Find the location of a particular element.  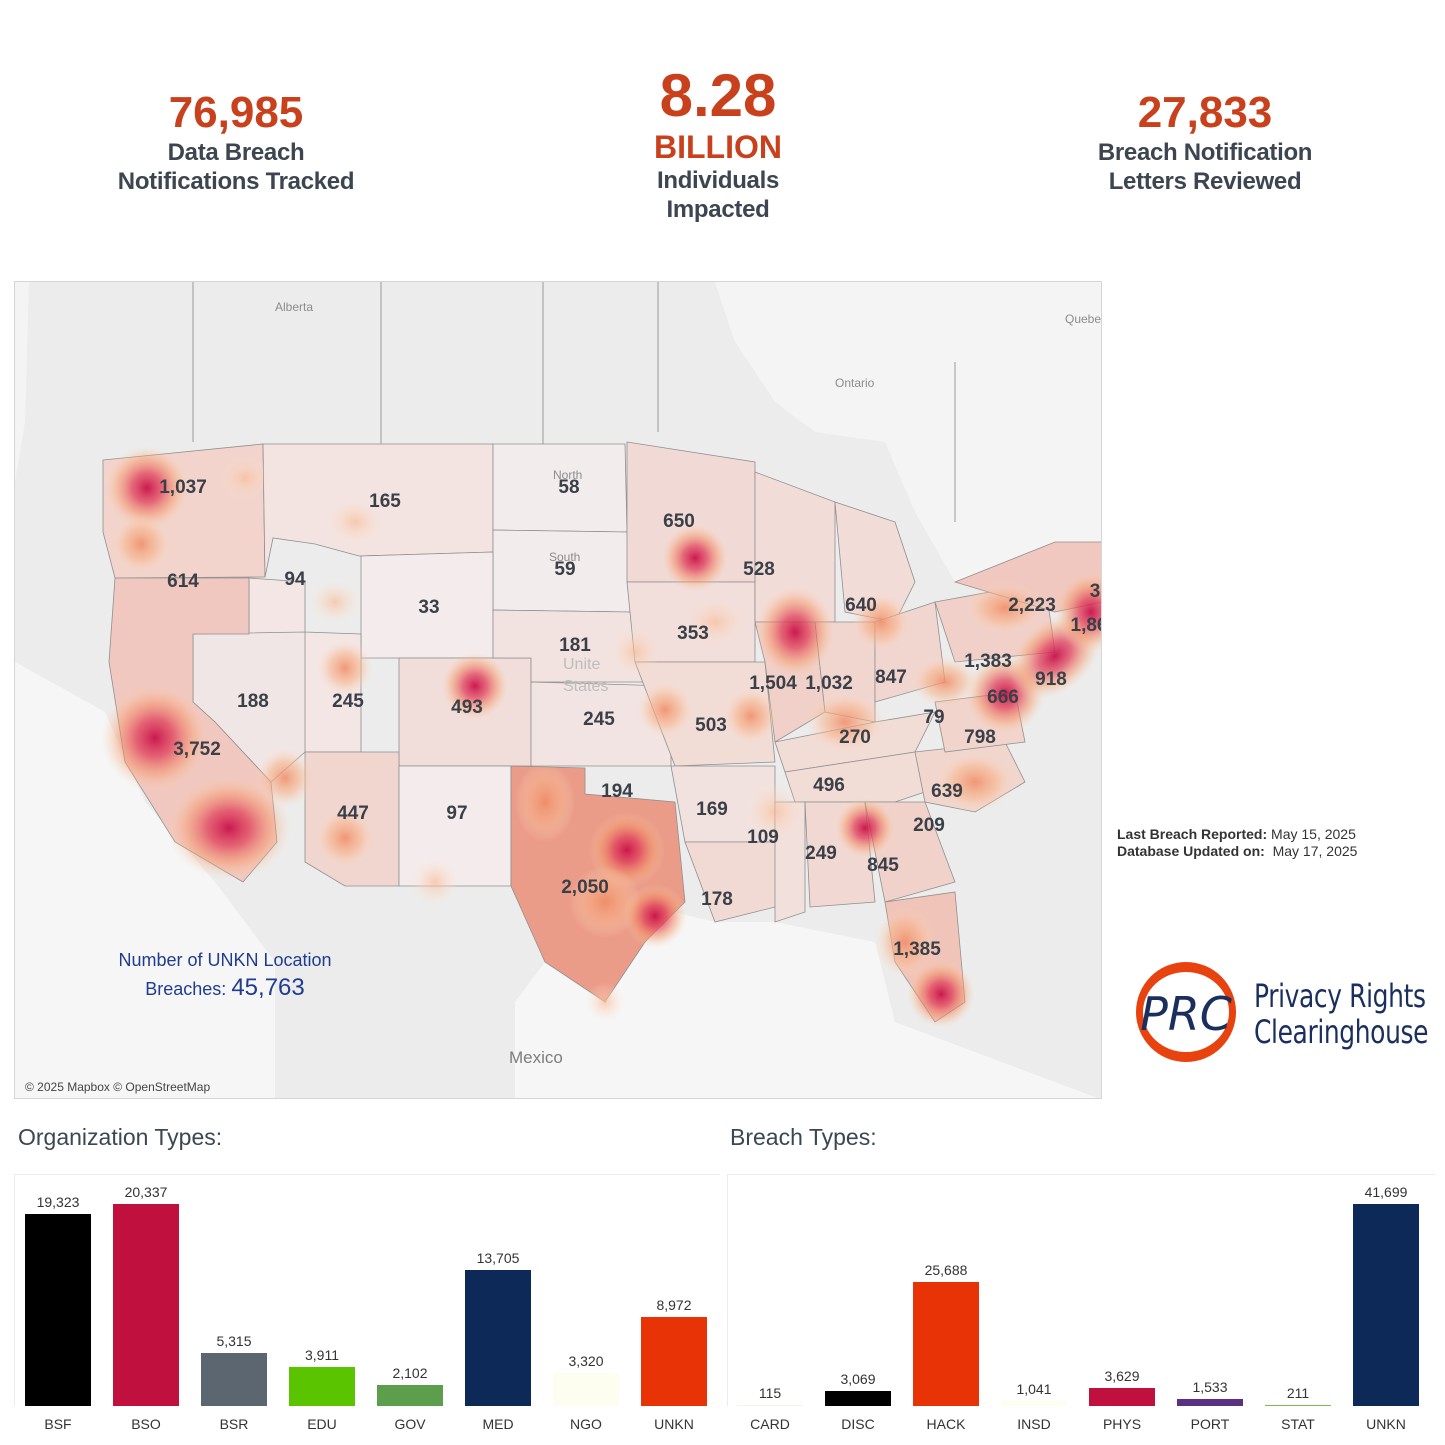

state-value-sc: 209 is located at coordinates (929, 825).